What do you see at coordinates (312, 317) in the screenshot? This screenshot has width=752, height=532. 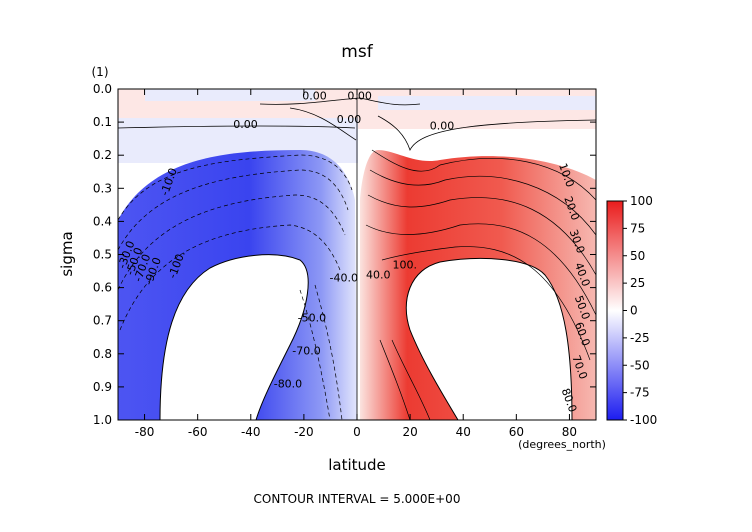 I see `contour-label: -50.0` at bounding box center [312, 317].